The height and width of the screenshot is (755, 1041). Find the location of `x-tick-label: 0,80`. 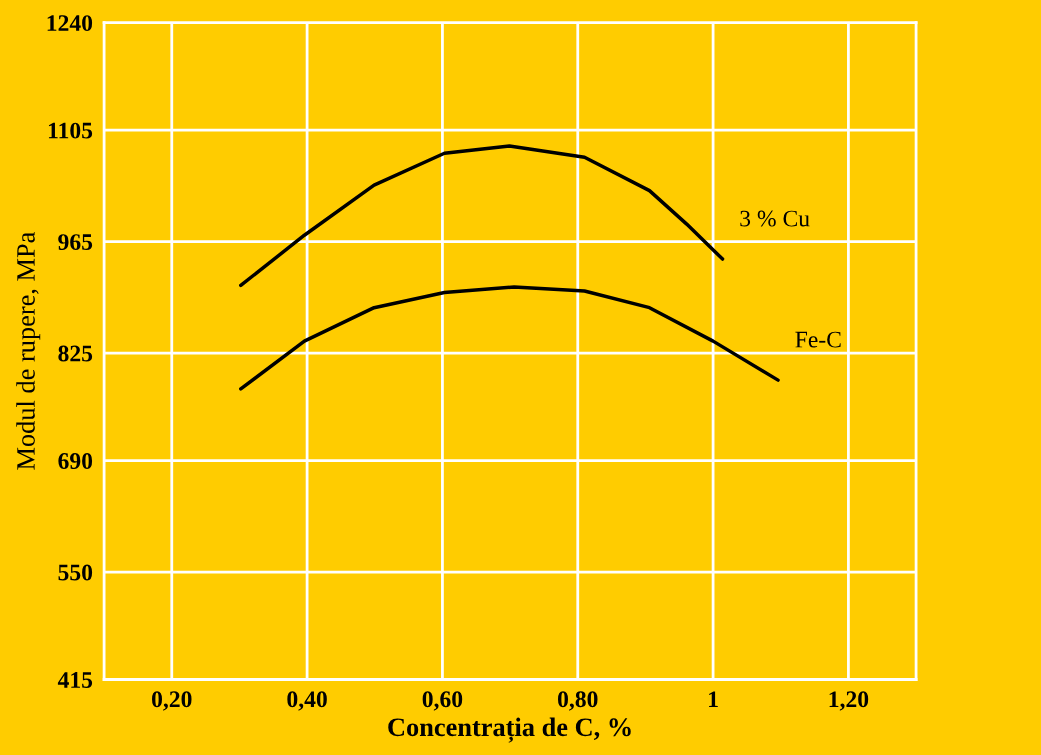

x-tick-label: 0,80 is located at coordinates (578, 701).